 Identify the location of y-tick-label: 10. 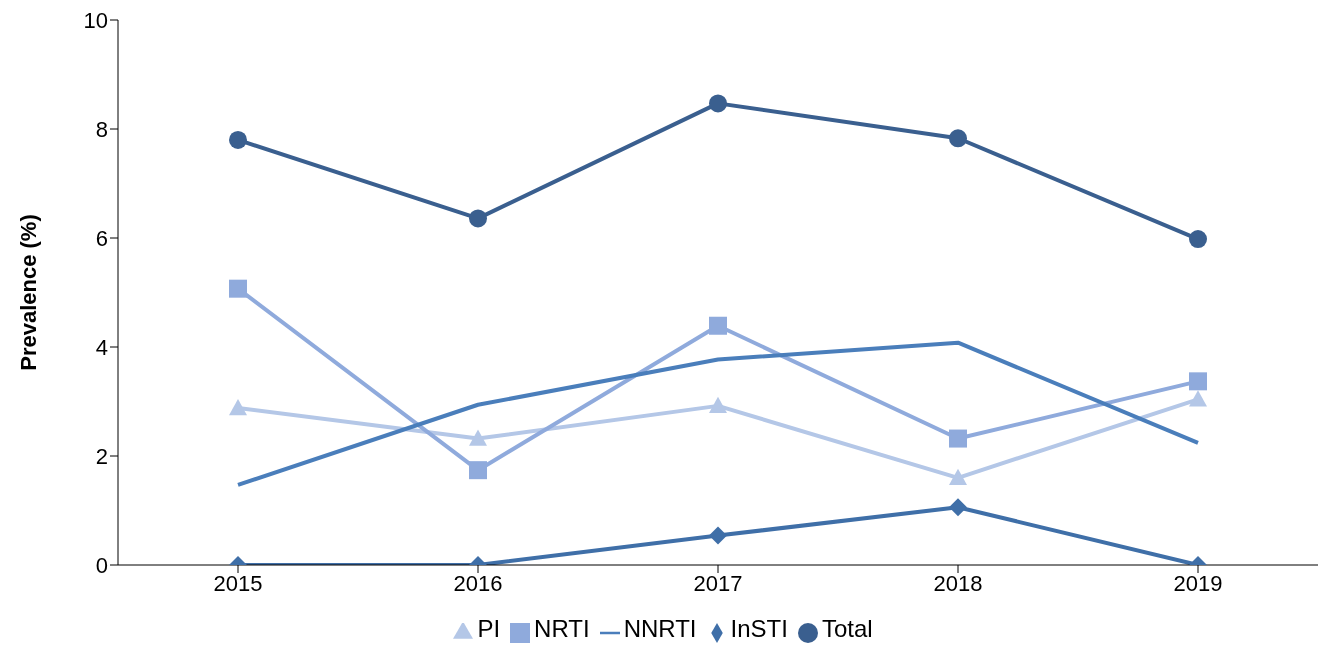
(95, 20).